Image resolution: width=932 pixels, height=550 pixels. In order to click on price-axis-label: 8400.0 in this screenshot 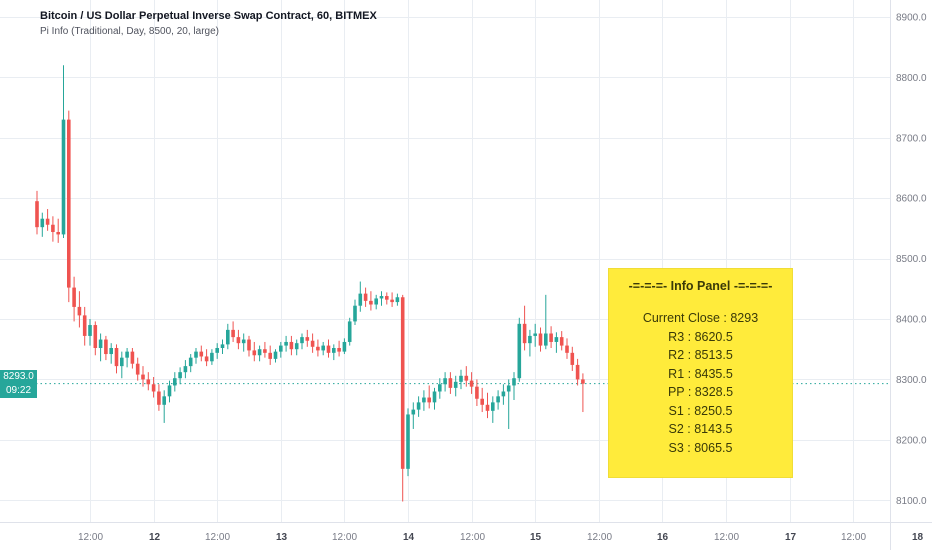, I will do `click(911, 320)`.